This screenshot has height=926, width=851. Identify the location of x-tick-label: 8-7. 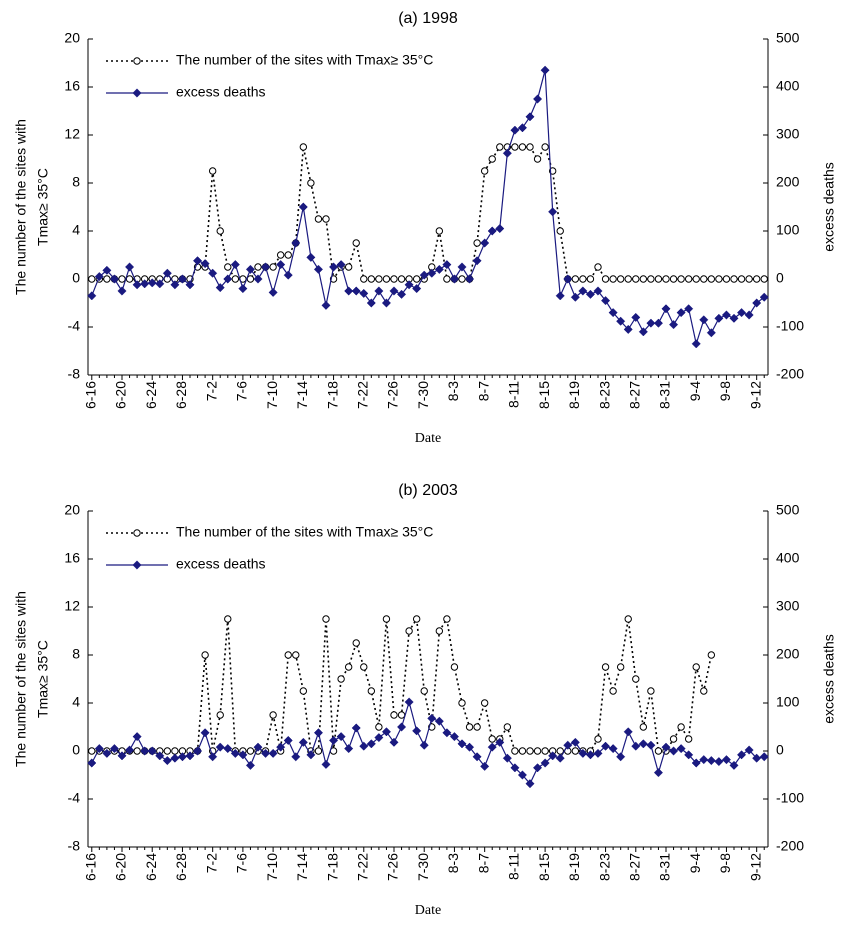
(483, 863).